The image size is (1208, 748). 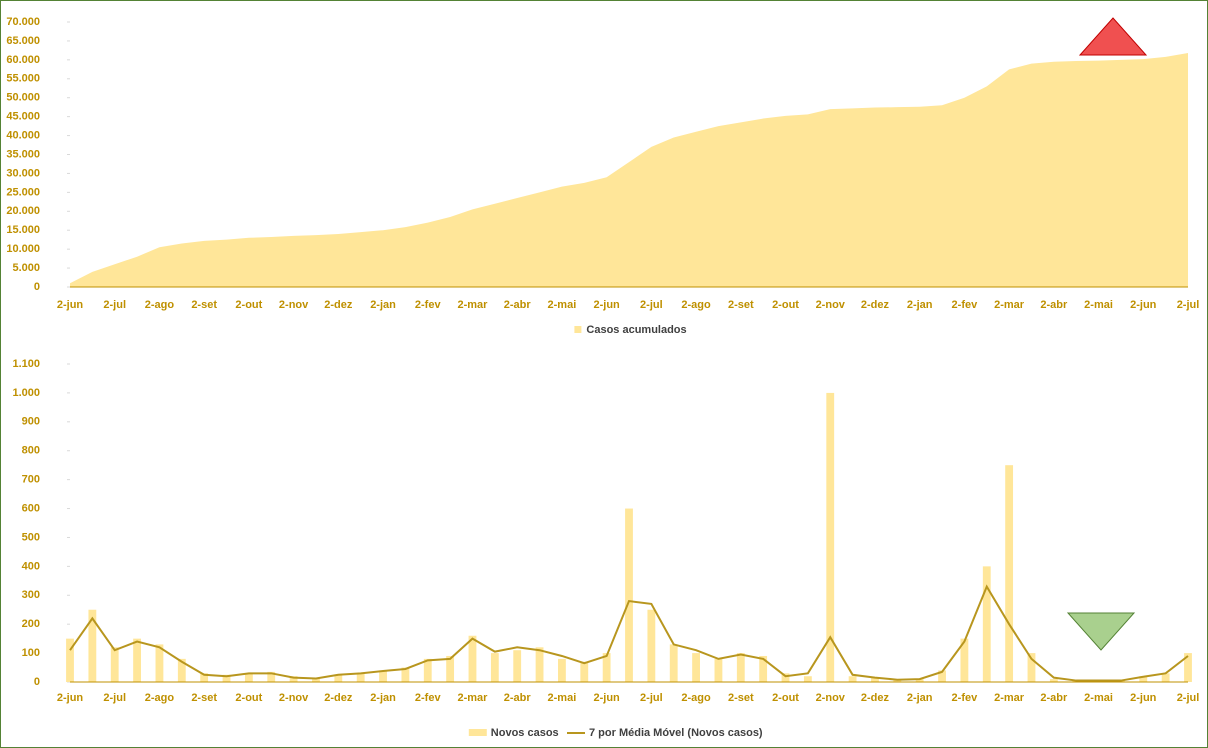 What do you see at coordinates (31, 508) in the screenshot?
I see `y-tick-label: 600` at bounding box center [31, 508].